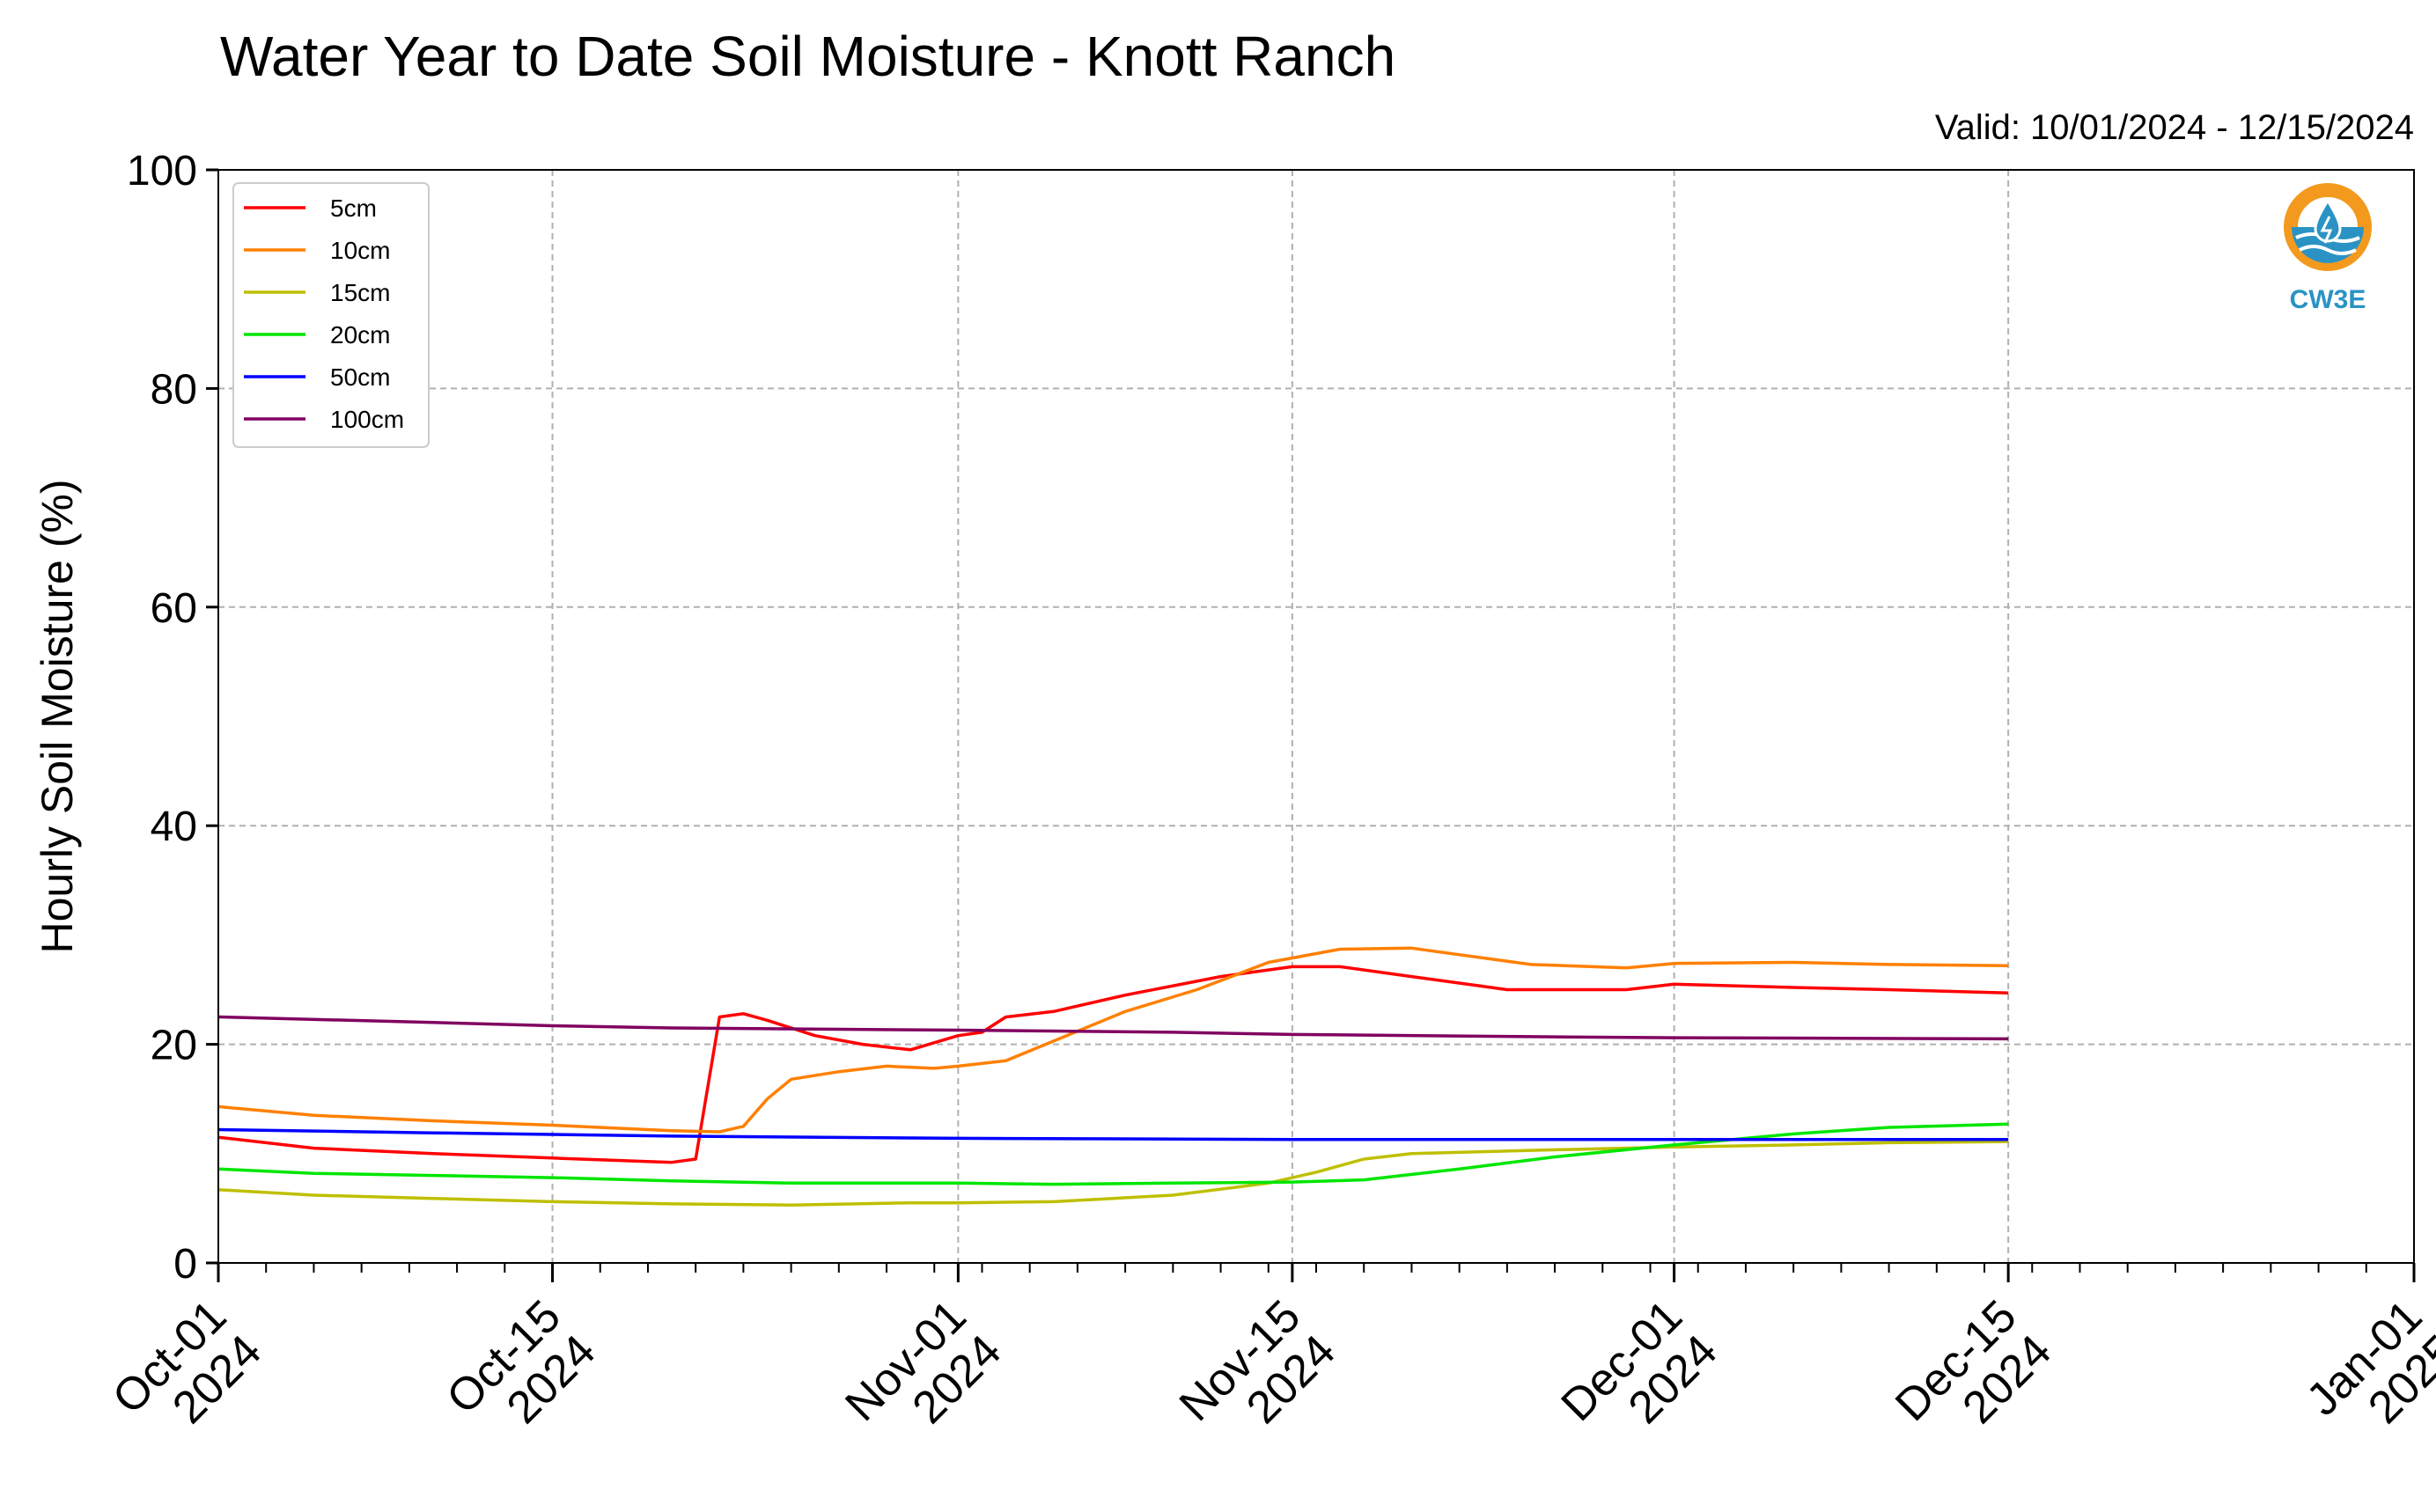  Describe the element at coordinates (360, 250) in the screenshot. I see `legend-label: 10cm` at that location.